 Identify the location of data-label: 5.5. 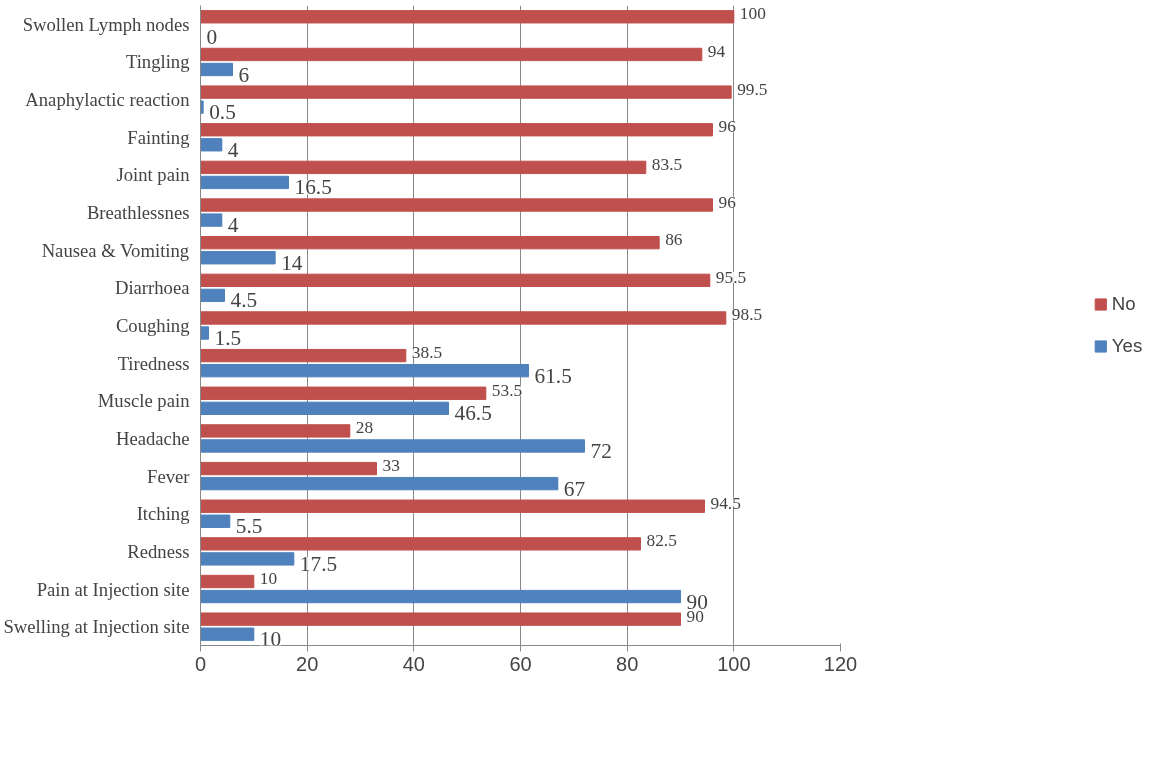
(249, 526).